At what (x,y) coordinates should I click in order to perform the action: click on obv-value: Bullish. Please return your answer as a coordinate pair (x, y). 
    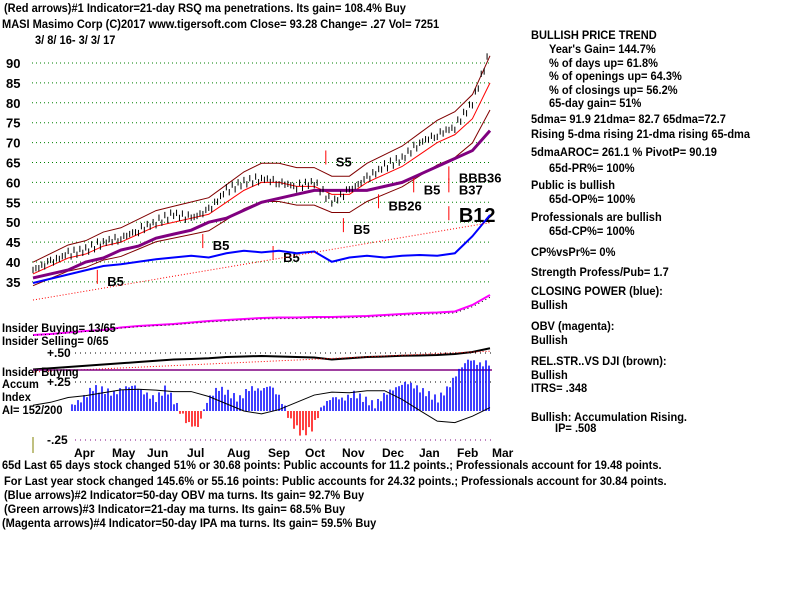
    Looking at the image, I should click on (549, 340).